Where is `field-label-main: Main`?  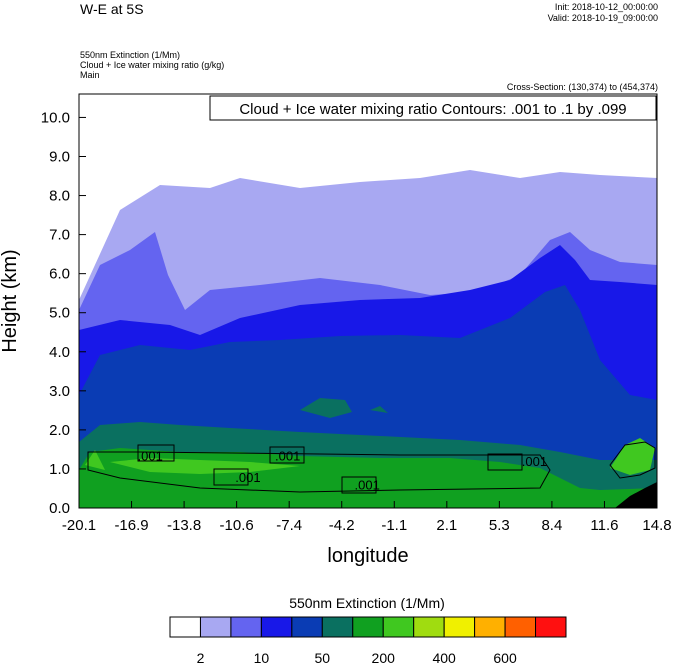 field-label-main: Main is located at coordinates (90, 75).